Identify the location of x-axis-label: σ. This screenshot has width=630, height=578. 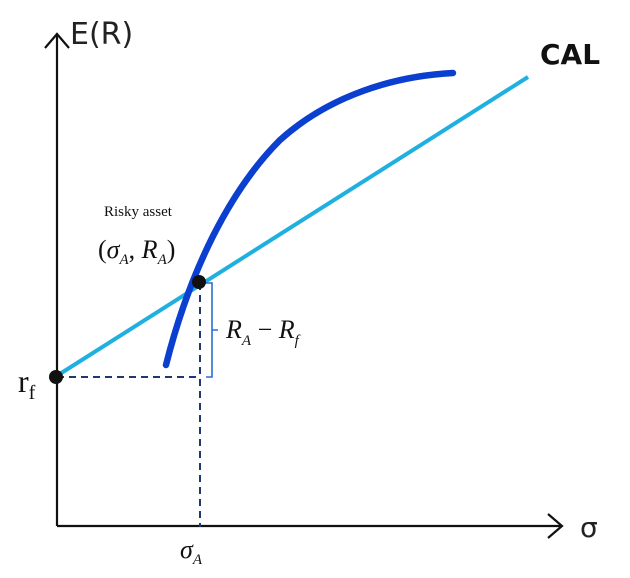
(589, 527).